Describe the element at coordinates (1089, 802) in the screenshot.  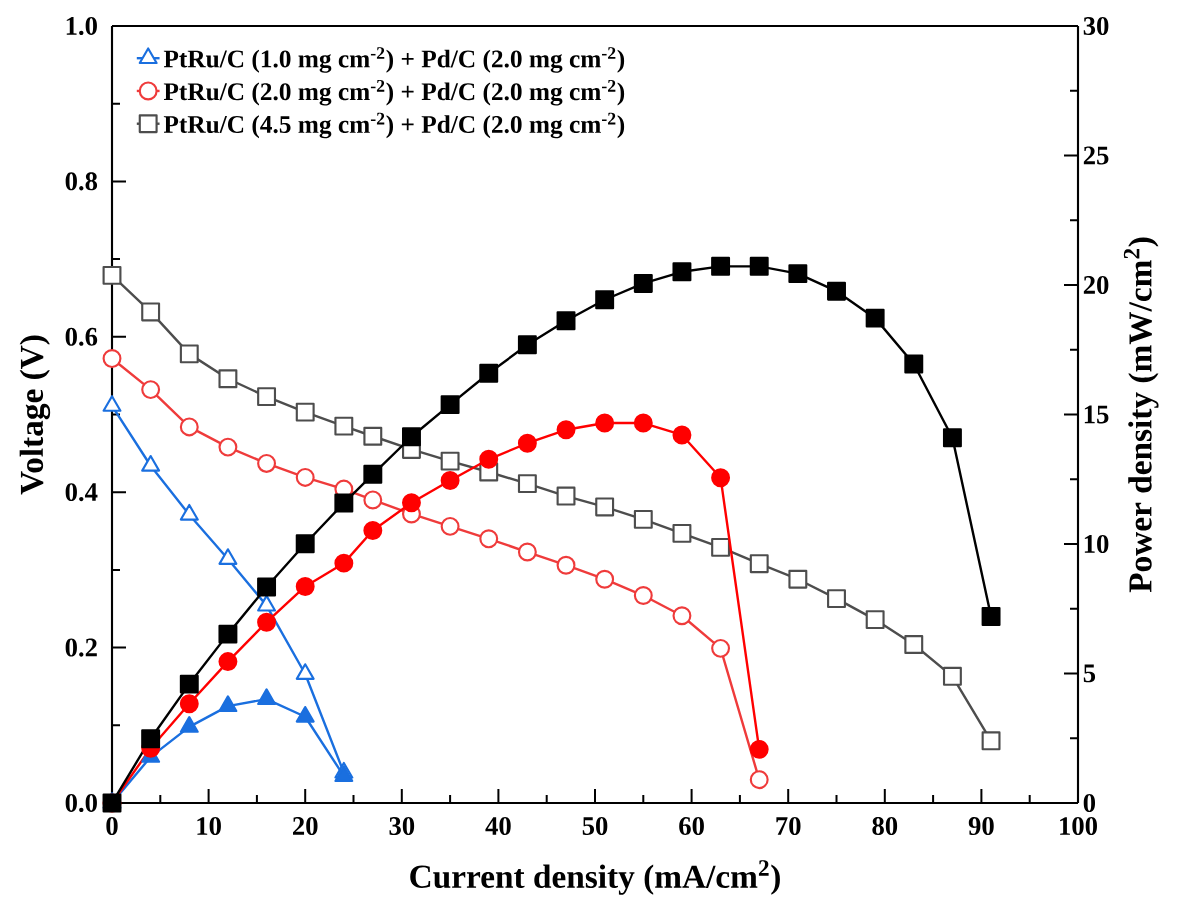
I see `y2-tick-label: 0` at that location.